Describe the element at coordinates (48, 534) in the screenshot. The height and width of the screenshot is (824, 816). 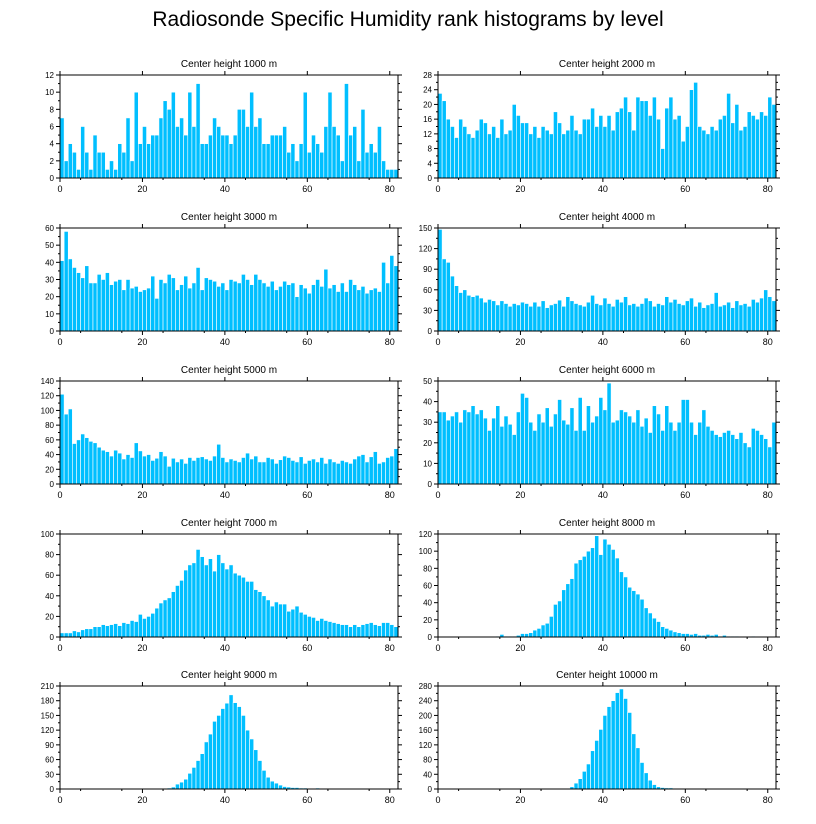
I see `y-tick-label: 100` at that location.